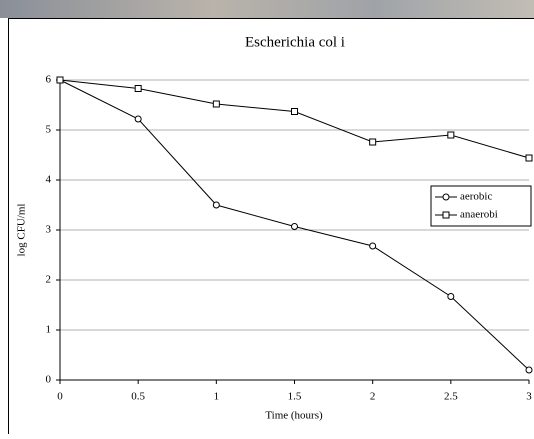 This screenshot has height=439, width=534. What do you see at coordinates (138, 397) in the screenshot?
I see `x-tick-label: 0.5` at bounding box center [138, 397].